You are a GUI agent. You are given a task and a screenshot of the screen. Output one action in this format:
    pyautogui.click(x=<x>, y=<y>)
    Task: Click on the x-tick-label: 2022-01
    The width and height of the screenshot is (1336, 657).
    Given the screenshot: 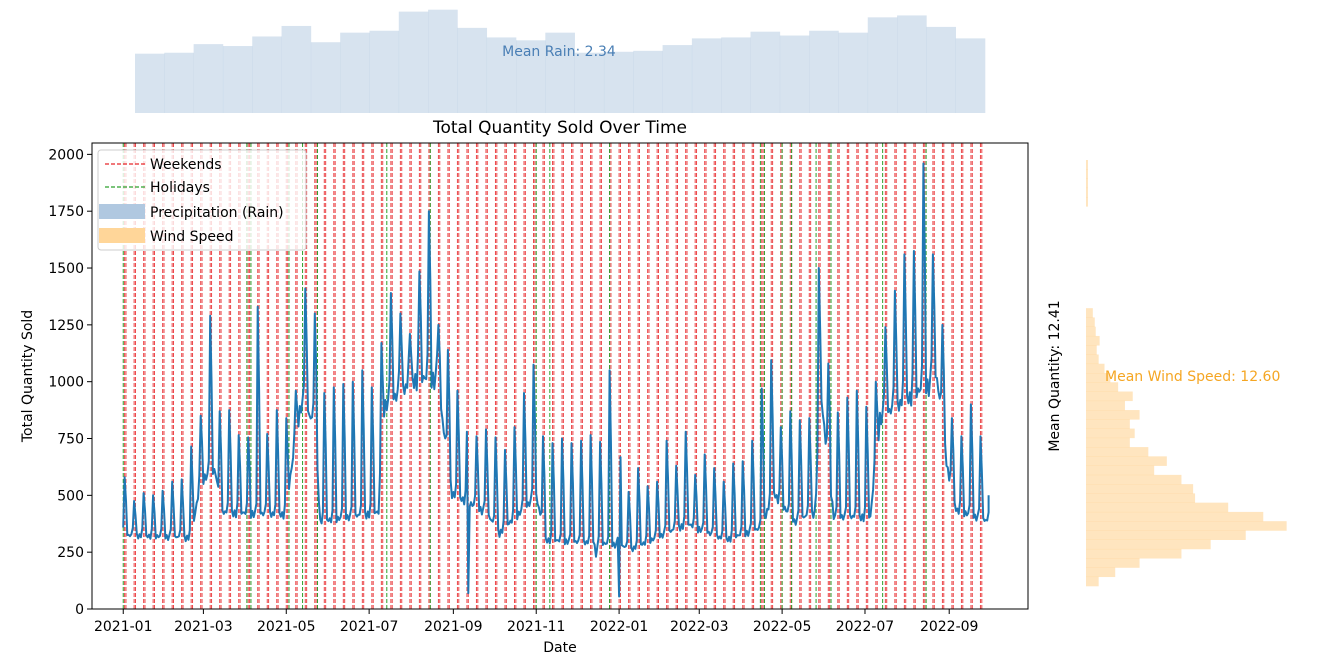 What is the action you would take?
    pyautogui.click(x=619, y=627)
    